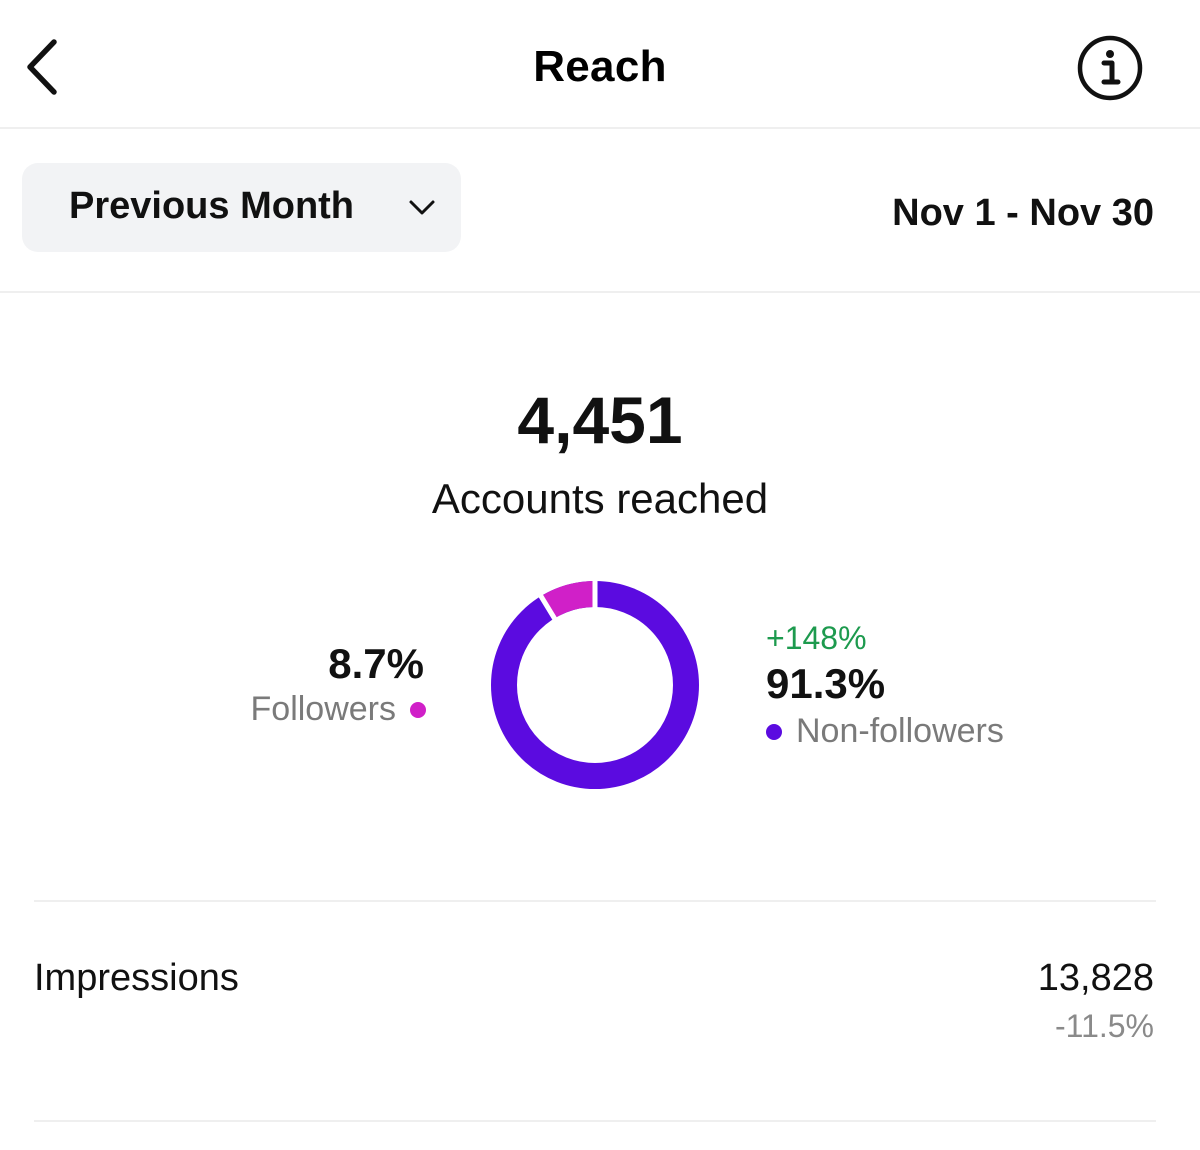 This screenshot has height=1150, width=1200. What do you see at coordinates (1023, 213) in the screenshot?
I see `date-range-text: Nov 1 - Nov 30` at bounding box center [1023, 213].